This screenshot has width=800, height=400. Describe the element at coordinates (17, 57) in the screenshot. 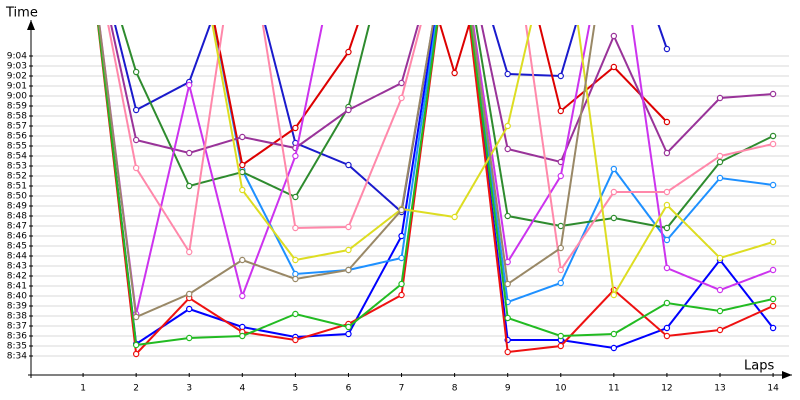

I see `y-tick-label: 9:04` at that location.